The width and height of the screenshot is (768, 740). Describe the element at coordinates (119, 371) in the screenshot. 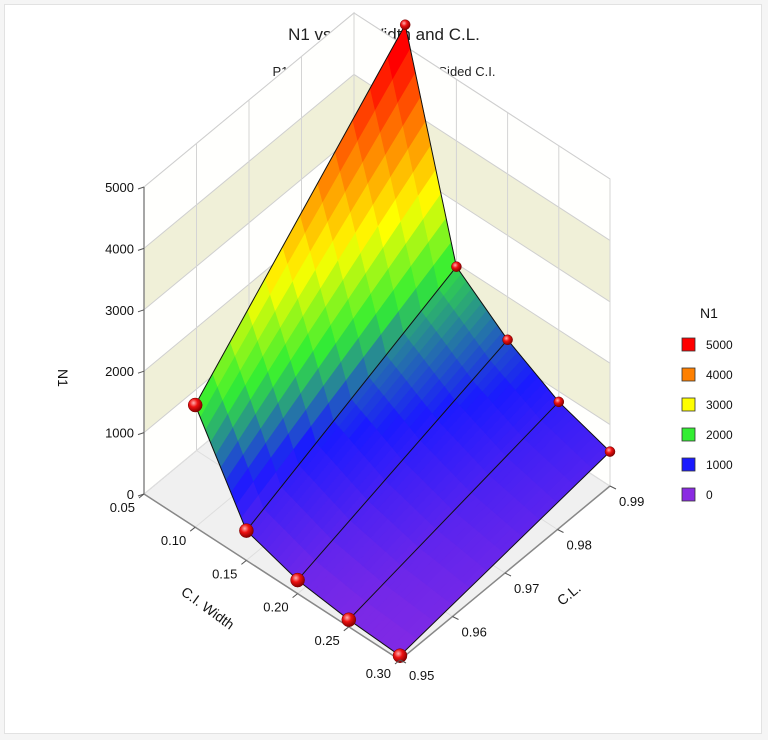

I see `z-tick-label: 2000` at that location.